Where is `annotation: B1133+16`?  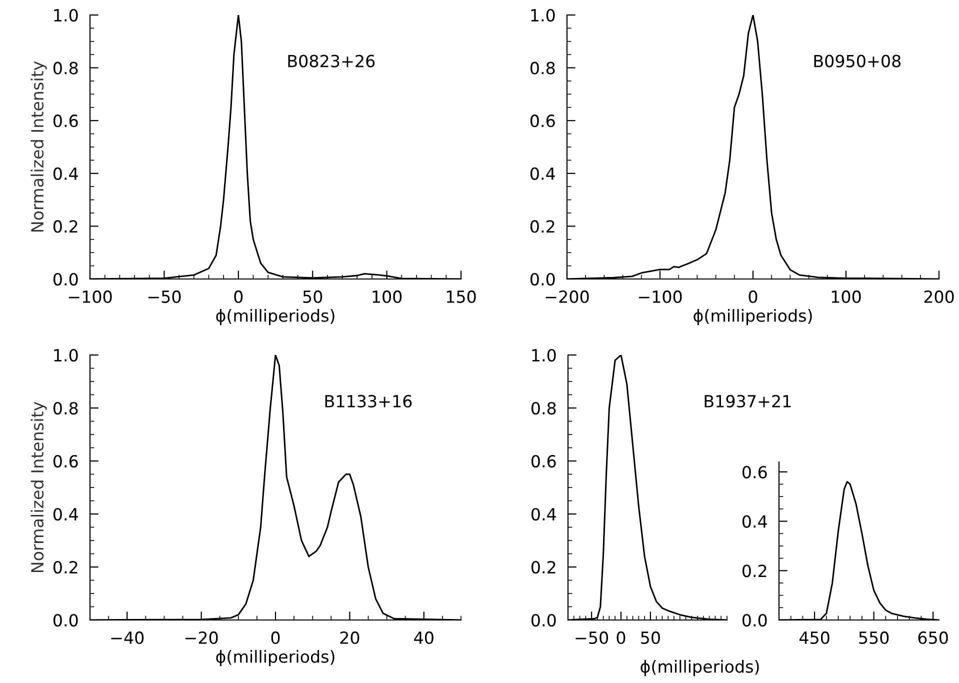
annotation: B1133+16 is located at coordinates (368, 401).